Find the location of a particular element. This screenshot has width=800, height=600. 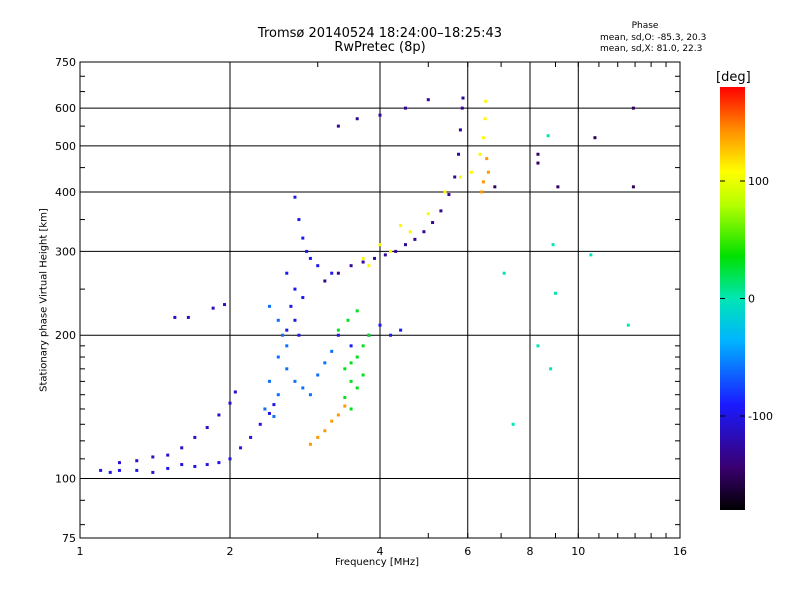

y-tick-label: 200 is located at coordinates (65, 335).